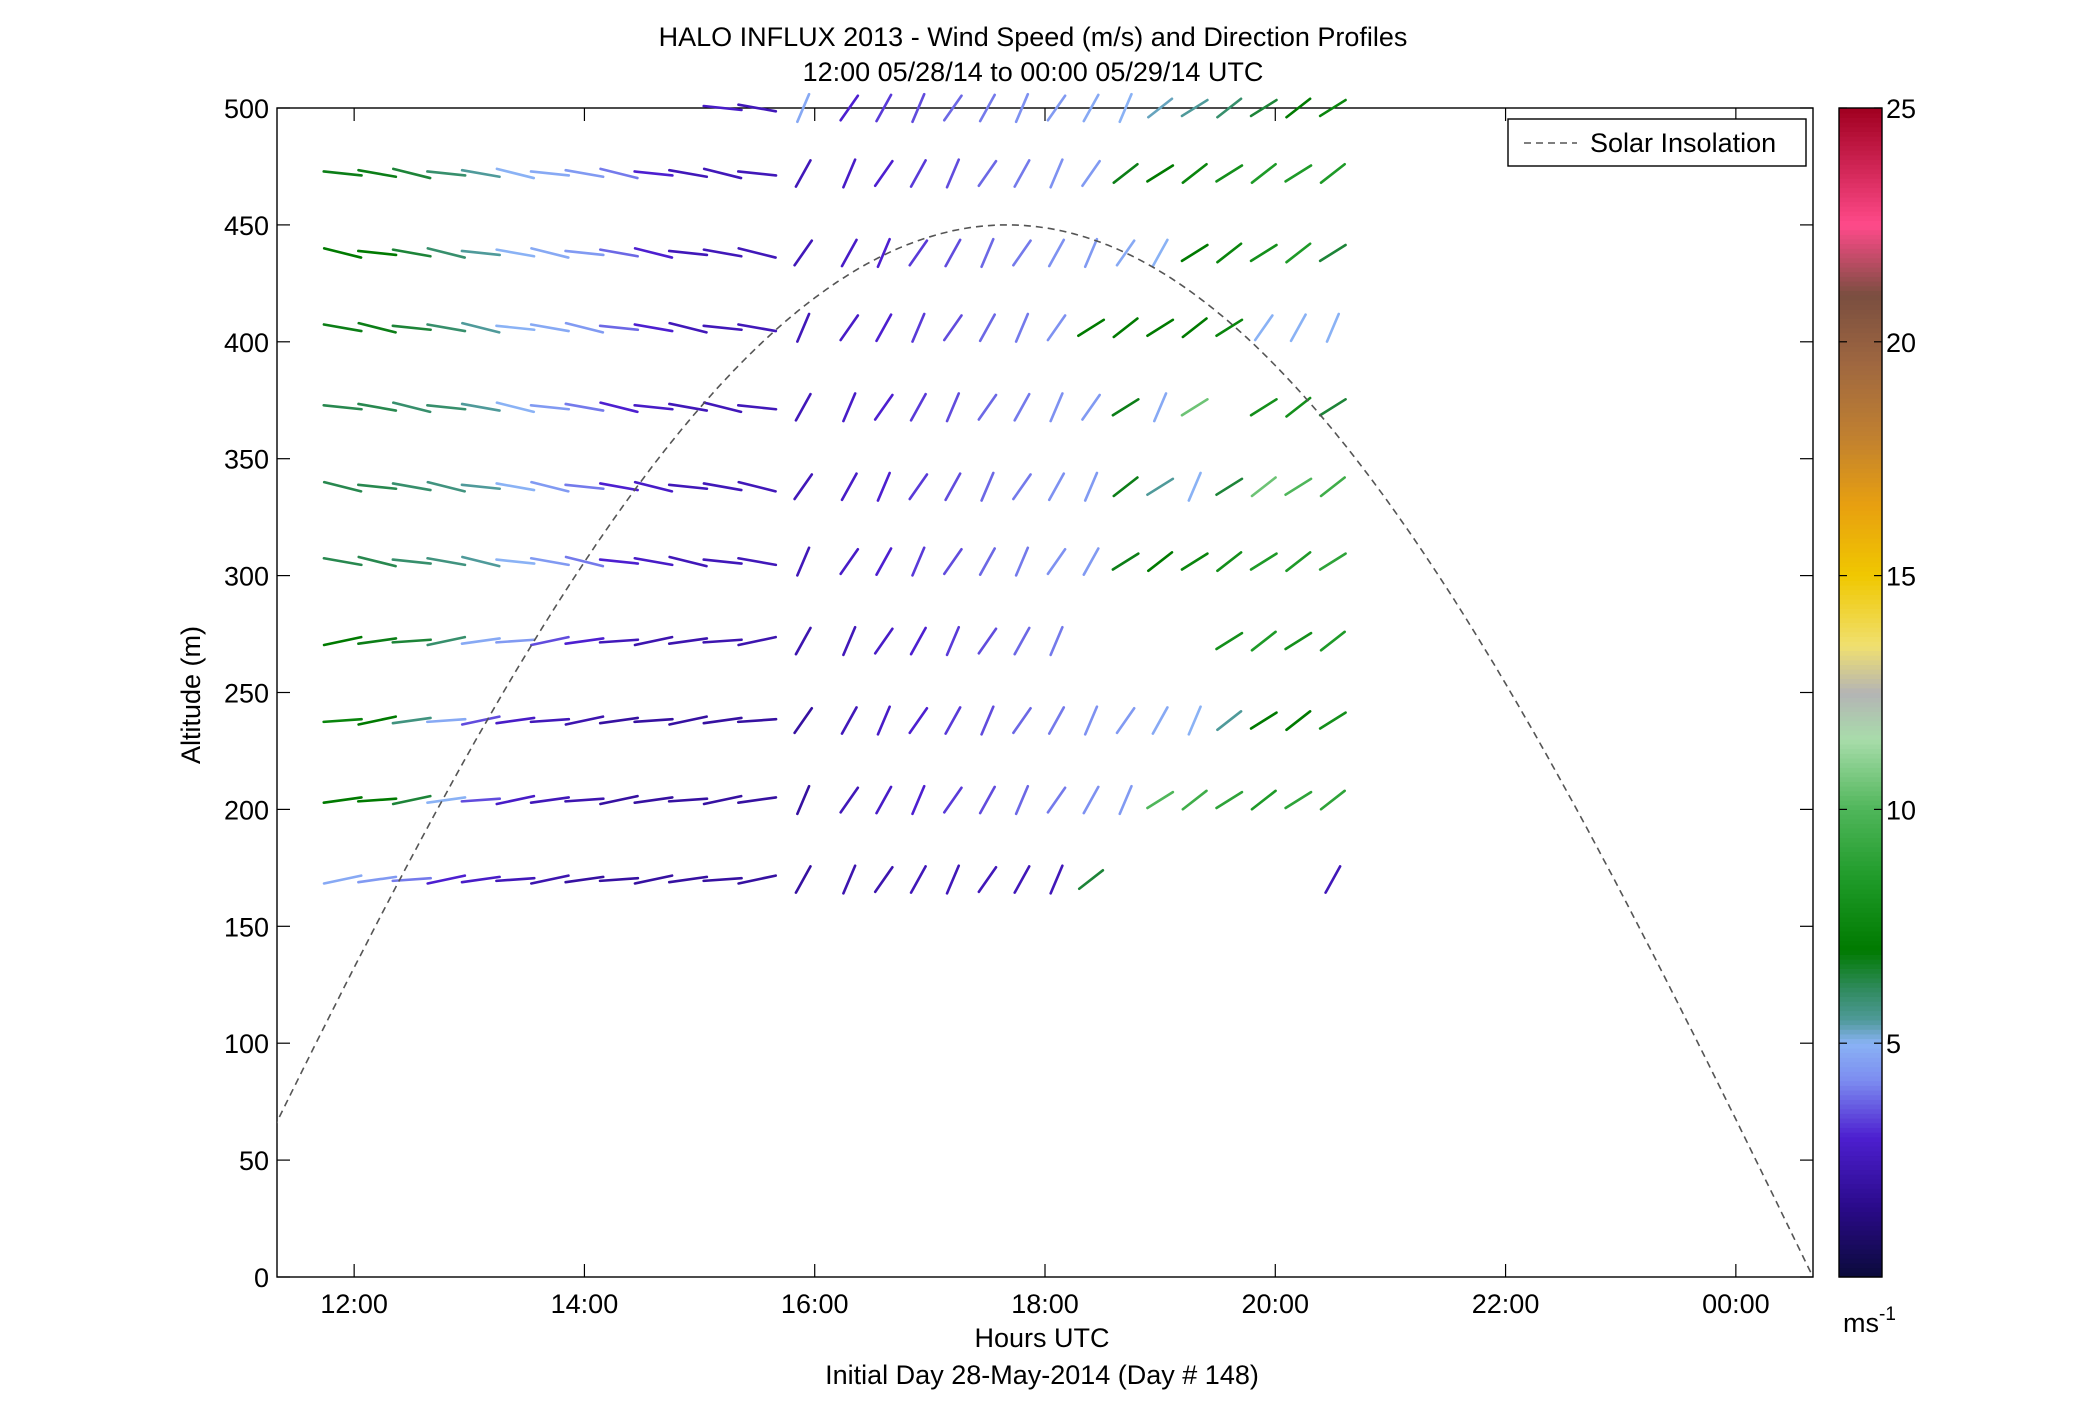 This screenshot has width=2098, height=1425. What do you see at coordinates (1657, 142) in the screenshot?
I see `legend-box` at bounding box center [1657, 142].